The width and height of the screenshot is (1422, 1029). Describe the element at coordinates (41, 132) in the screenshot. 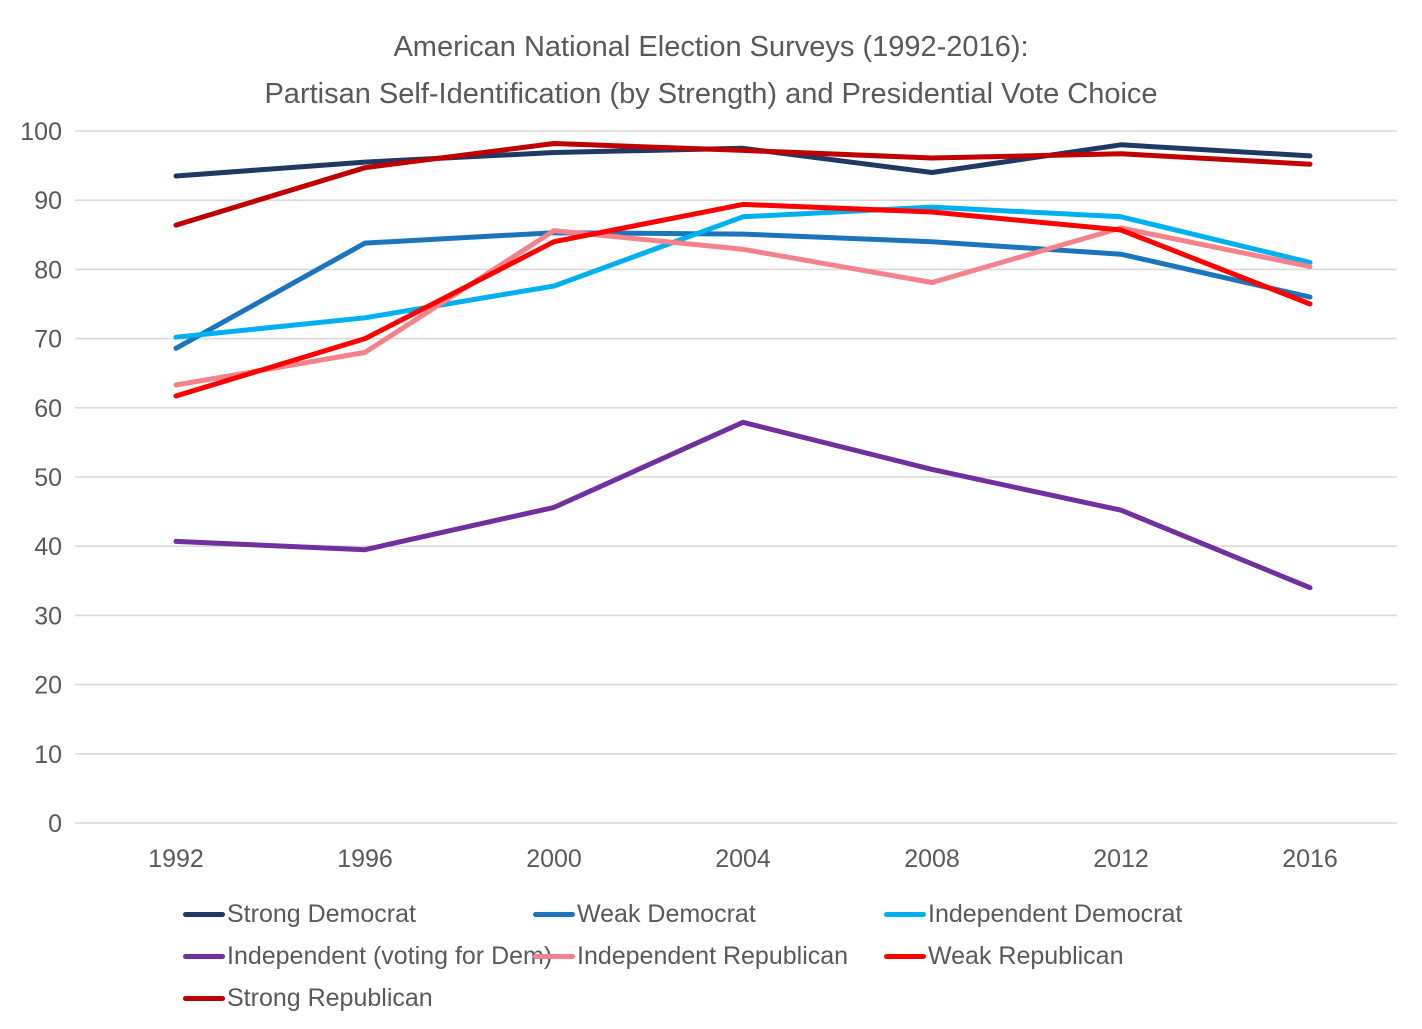

I see `y-axis-tick-100: 100` at that location.